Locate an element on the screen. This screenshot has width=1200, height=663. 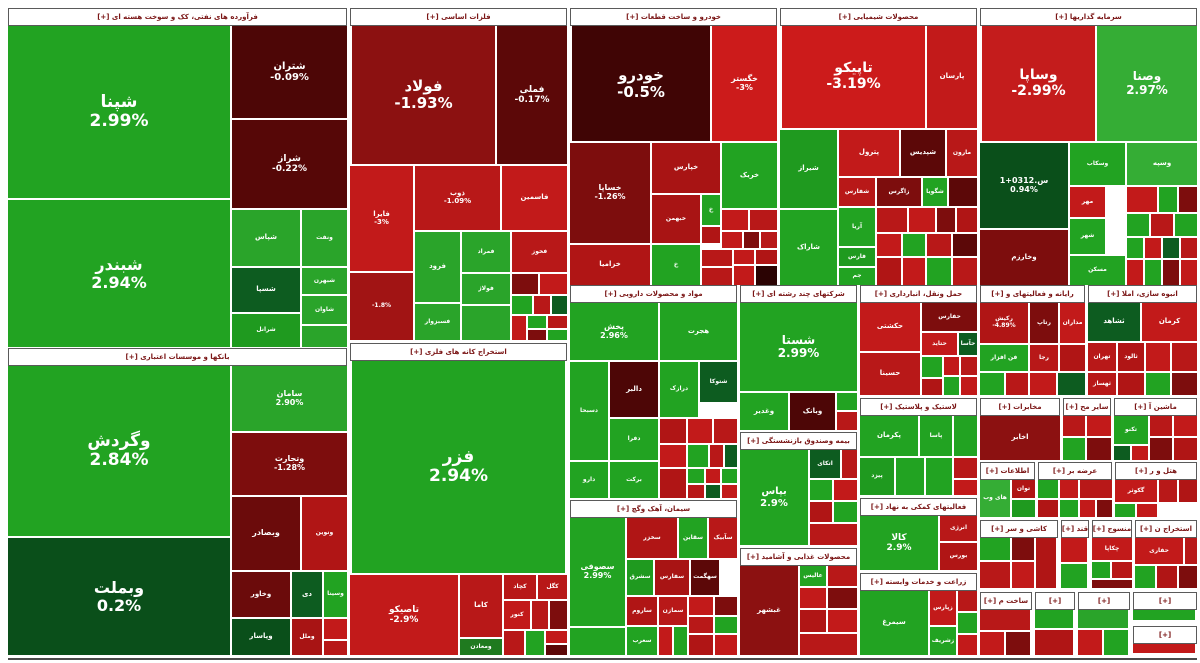
stock-tile-خودرو: خودرو -0.5% is located at coordinates (641, 83).